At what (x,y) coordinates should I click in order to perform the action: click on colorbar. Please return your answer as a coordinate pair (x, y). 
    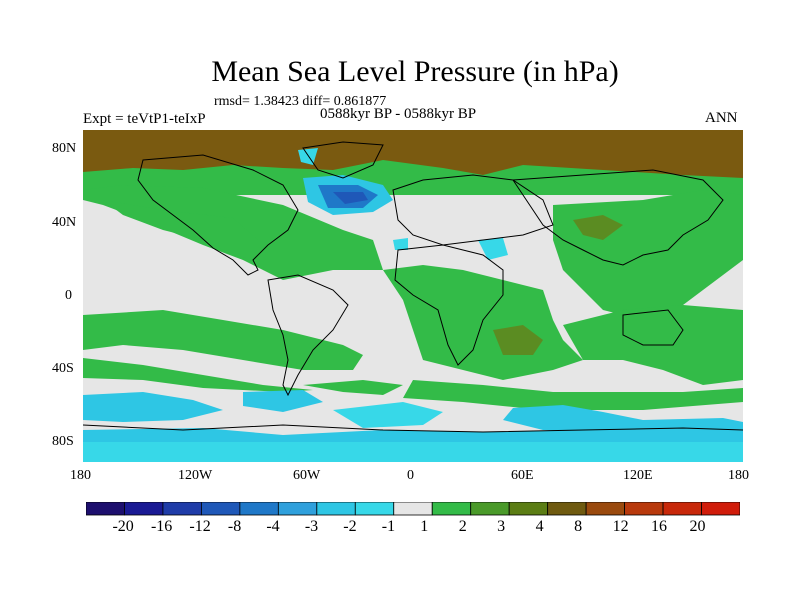
    Looking at the image, I should click on (413, 509).